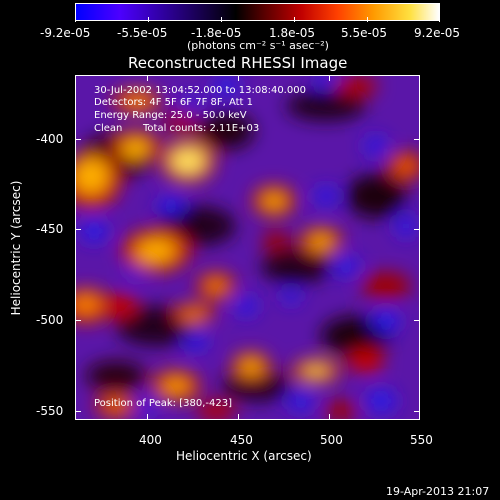 The height and width of the screenshot is (500, 500). I want to click on x-tick-label: 500, so click(331, 440).